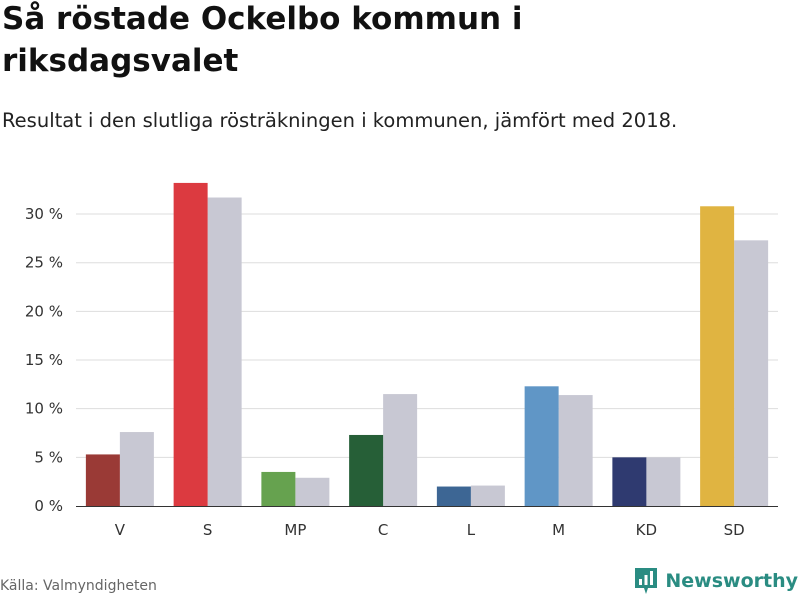  What do you see at coordinates (453, 496) in the screenshot?
I see `bar-l-2022` at bounding box center [453, 496].